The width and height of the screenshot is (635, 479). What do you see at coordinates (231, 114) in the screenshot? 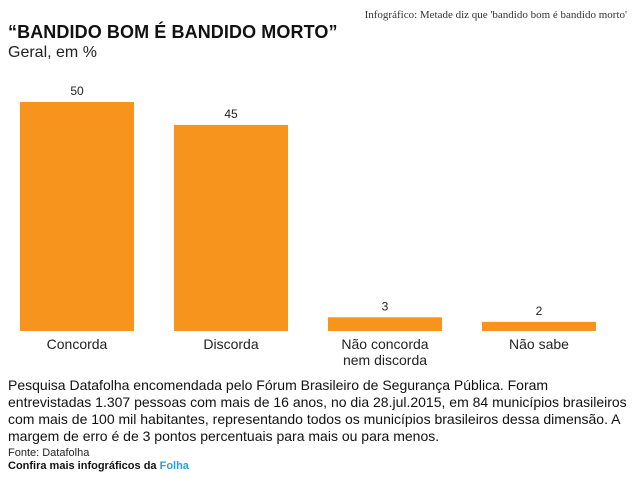
I see `bar-value-label-2: 45` at bounding box center [231, 114].